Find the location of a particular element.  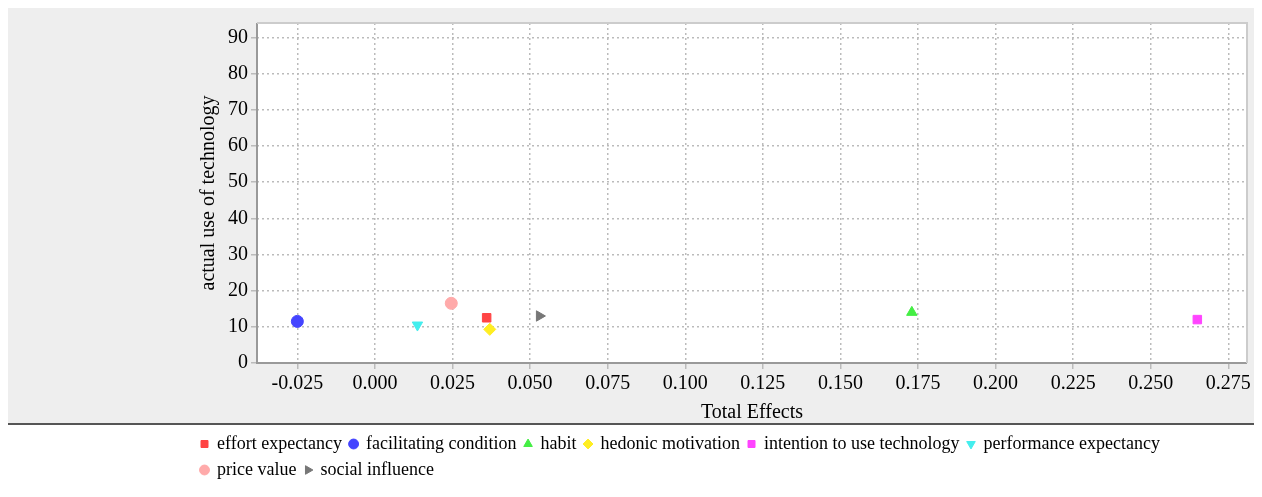

x-tick-label: 0.125 is located at coordinates (763, 382).